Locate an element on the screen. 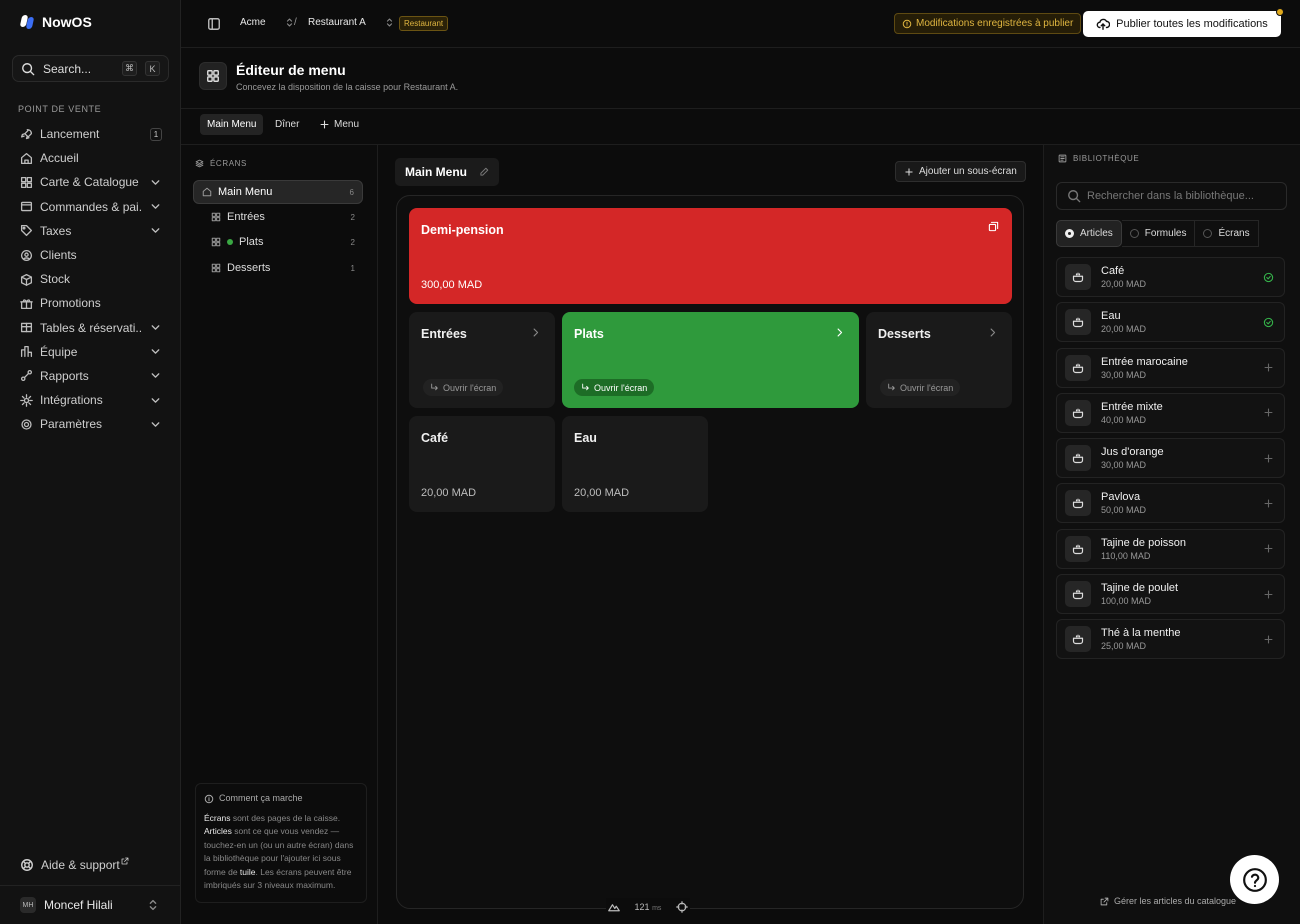 The image size is (1300, 924). library-item: Tajine de poisson 110,00 MAD is located at coordinates (1170, 548).